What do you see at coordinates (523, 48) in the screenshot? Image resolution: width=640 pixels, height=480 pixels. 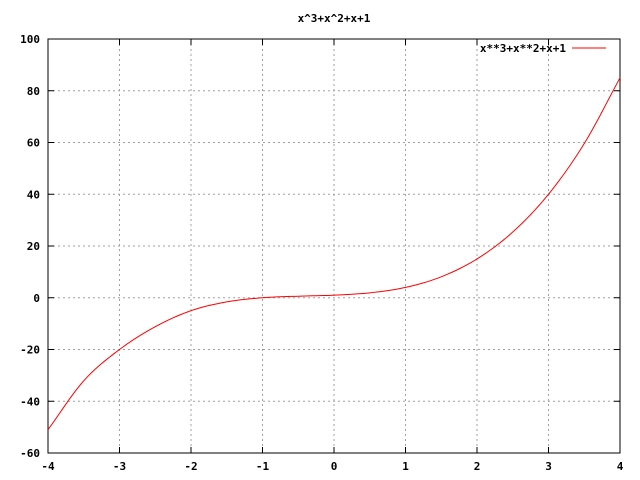 I see `legend-label: x**3+x**2+x+1` at bounding box center [523, 48].